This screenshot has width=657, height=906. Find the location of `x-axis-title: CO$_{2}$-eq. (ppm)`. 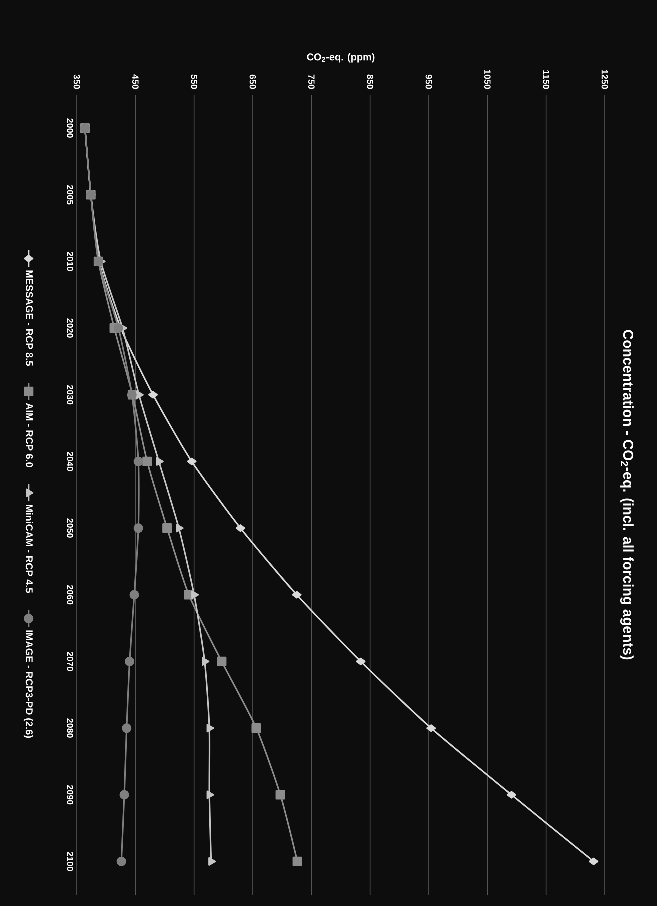

x-axis-title: CO$_{2}$-eq. (ppm) is located at coordinates (341, 58).